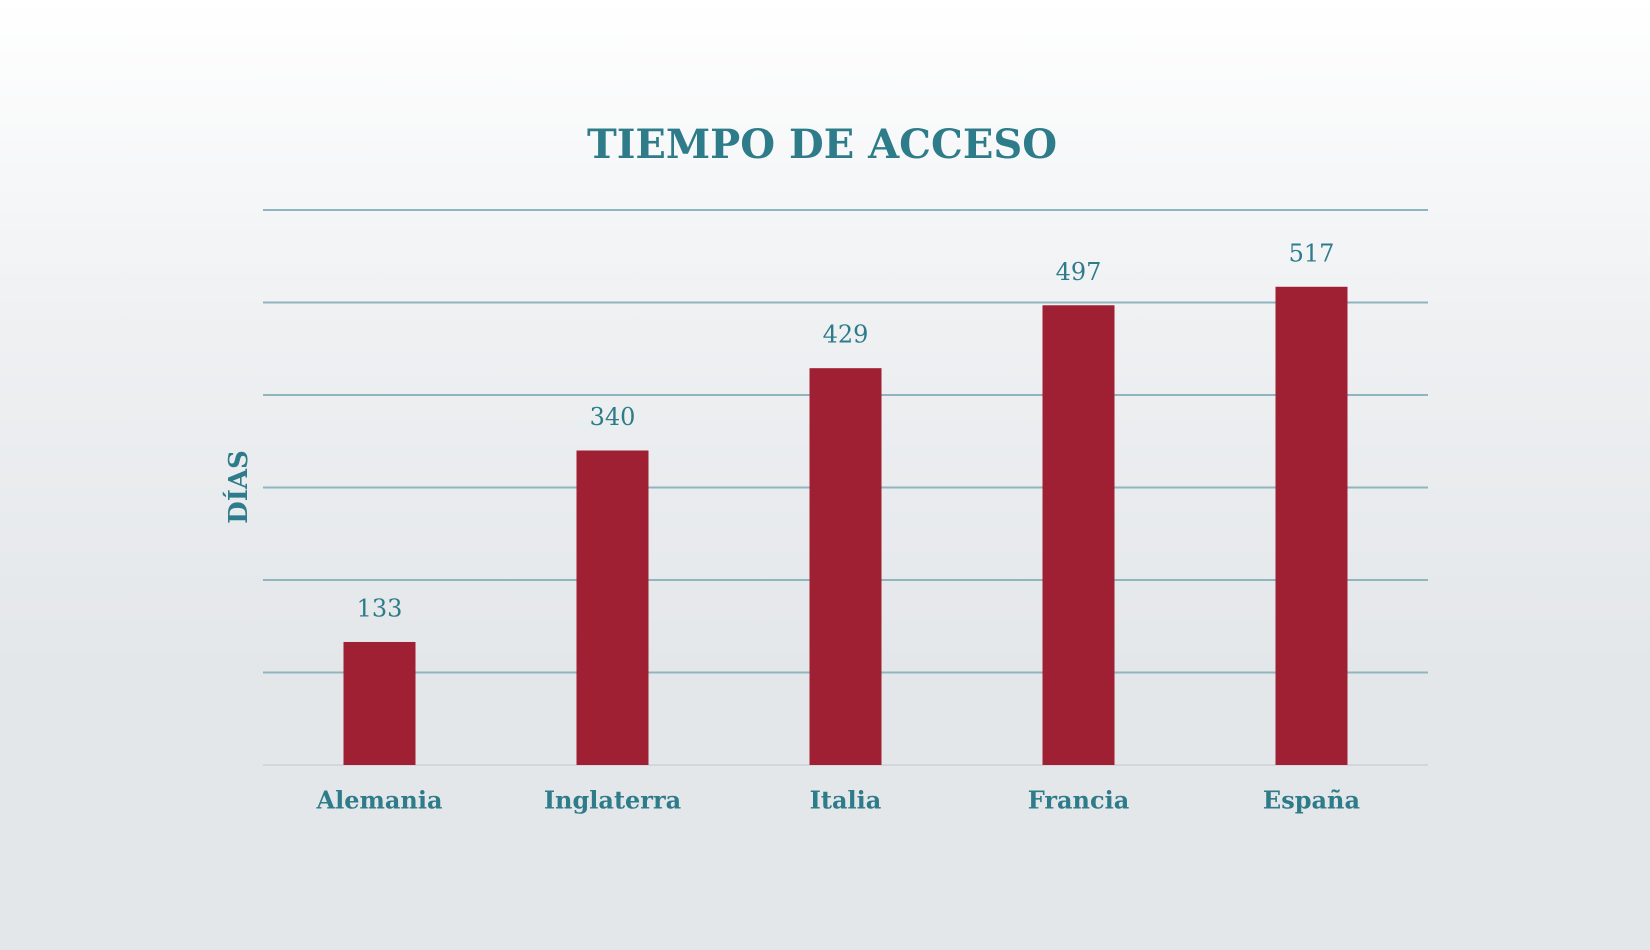 The height and width of the screenshot is (950, 1650). I want to click on data-label: 133, so click(380, 608).